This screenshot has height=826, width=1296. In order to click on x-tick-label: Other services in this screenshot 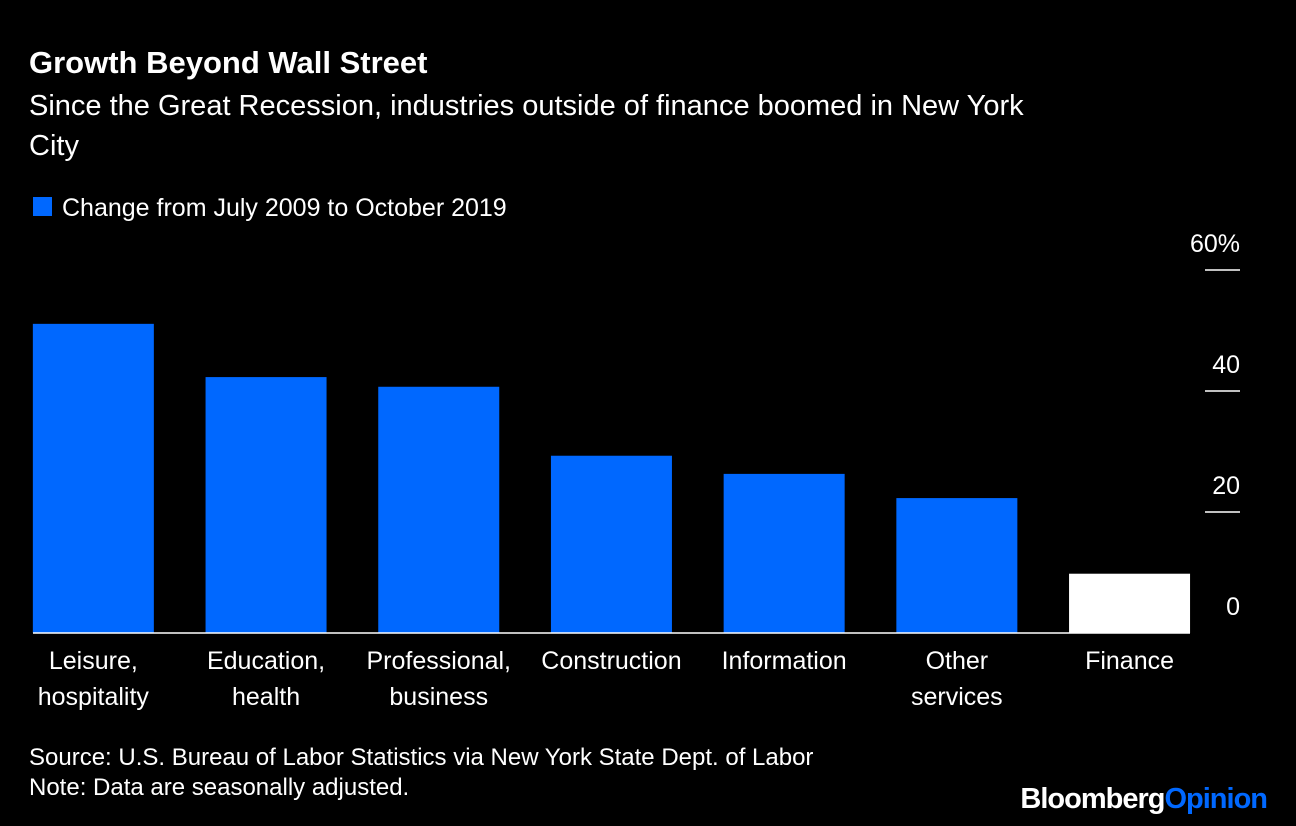, I will do `click(957, 679)`.